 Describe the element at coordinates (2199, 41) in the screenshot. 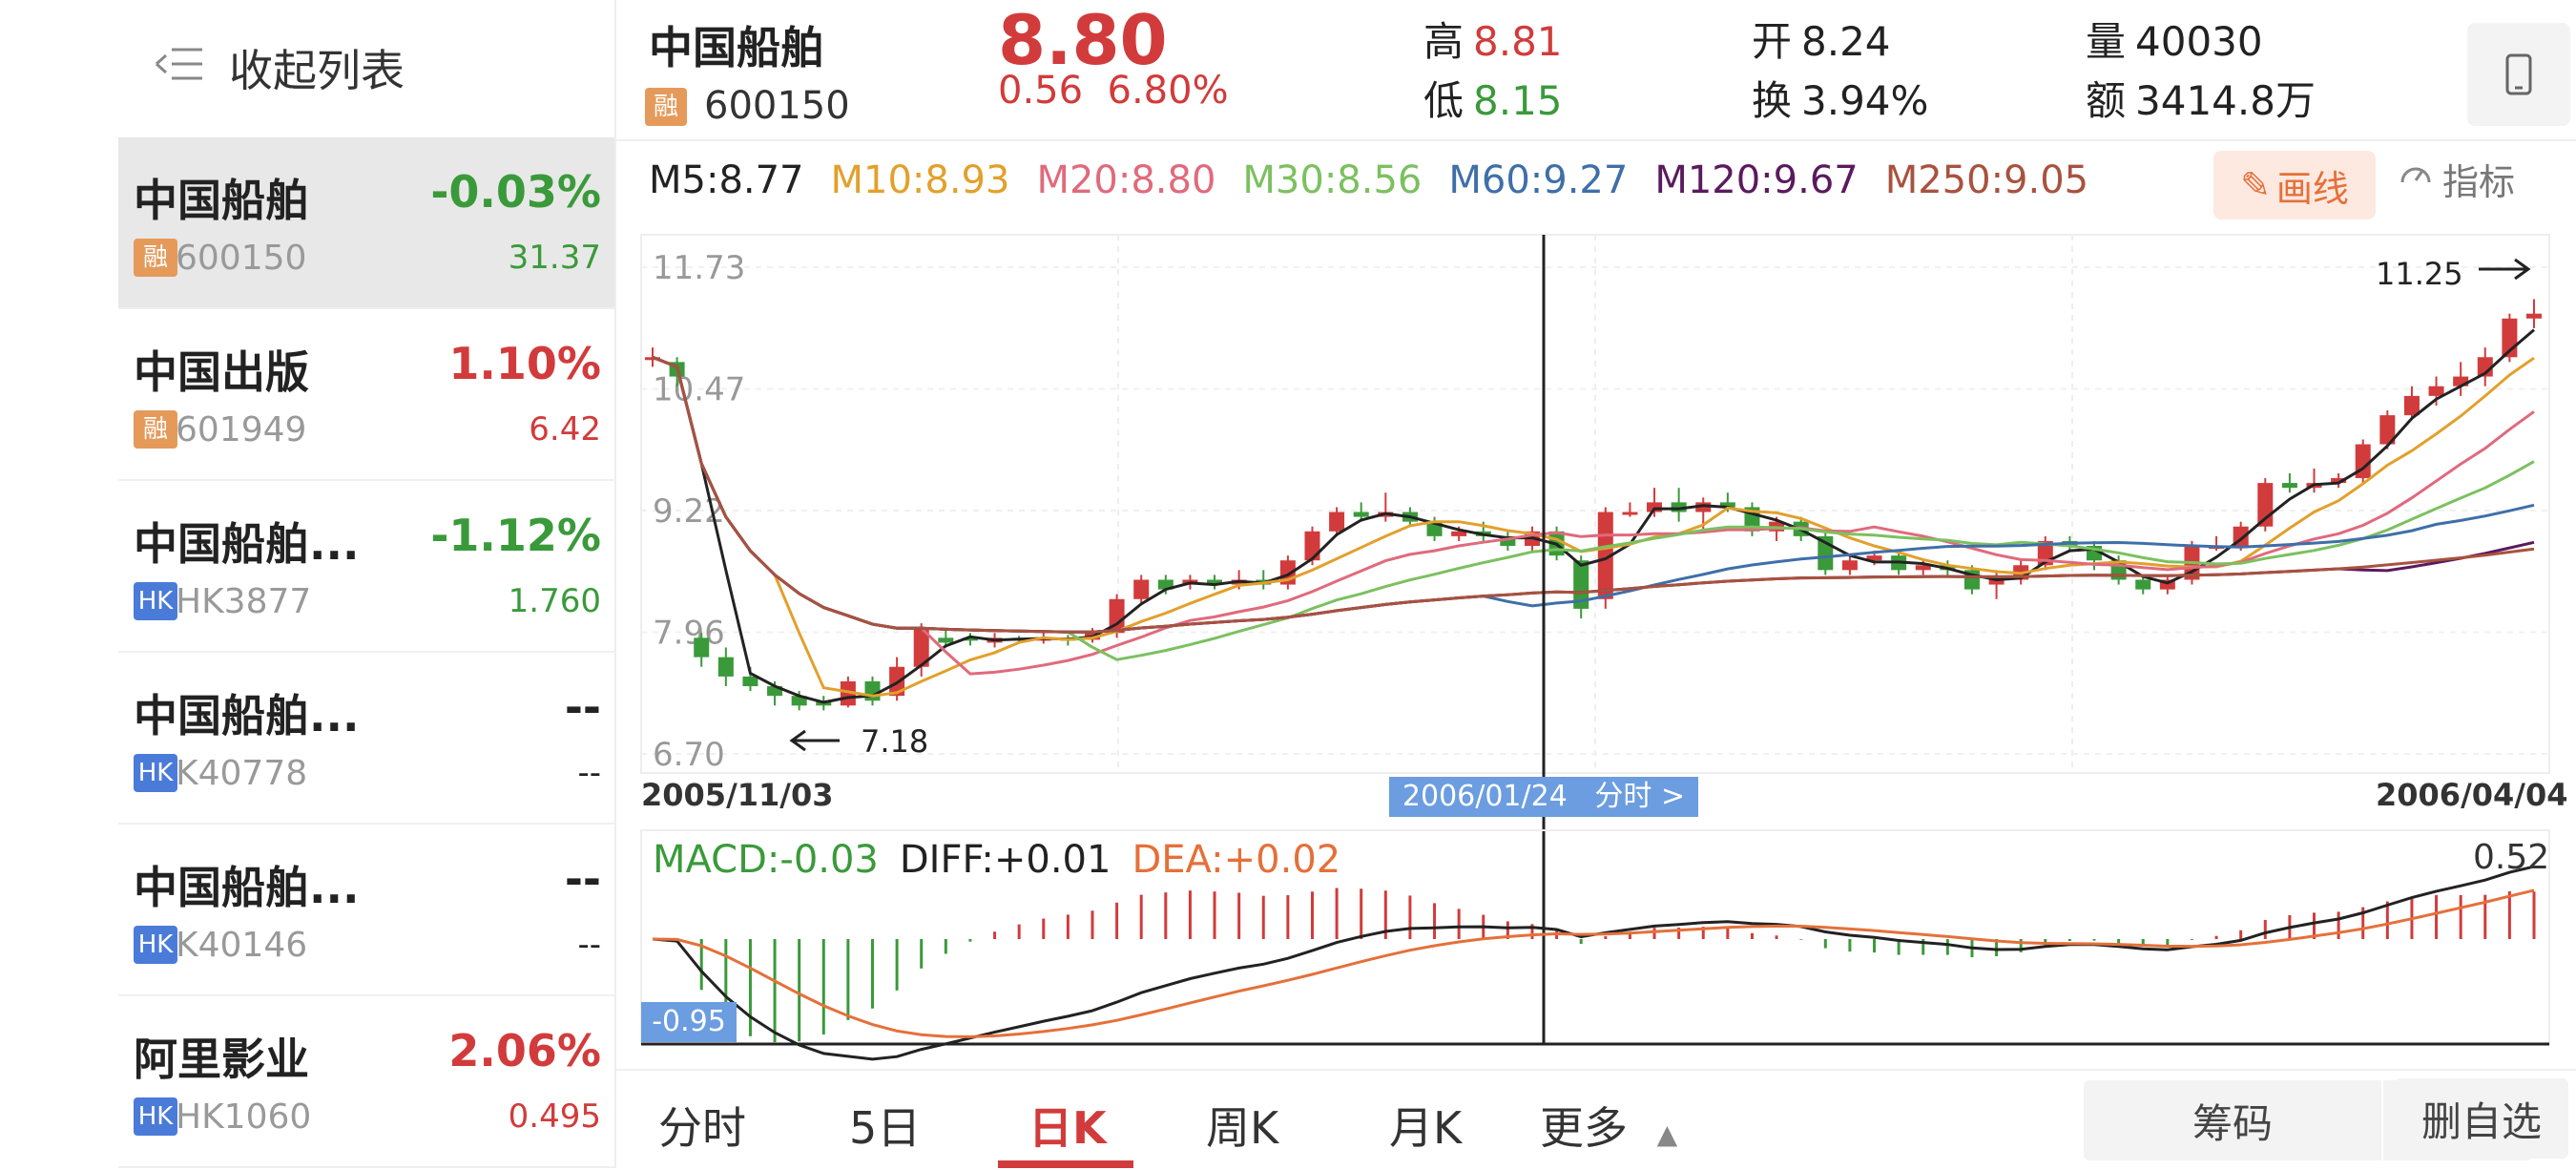

I see `volume-value: 40030` at that location.